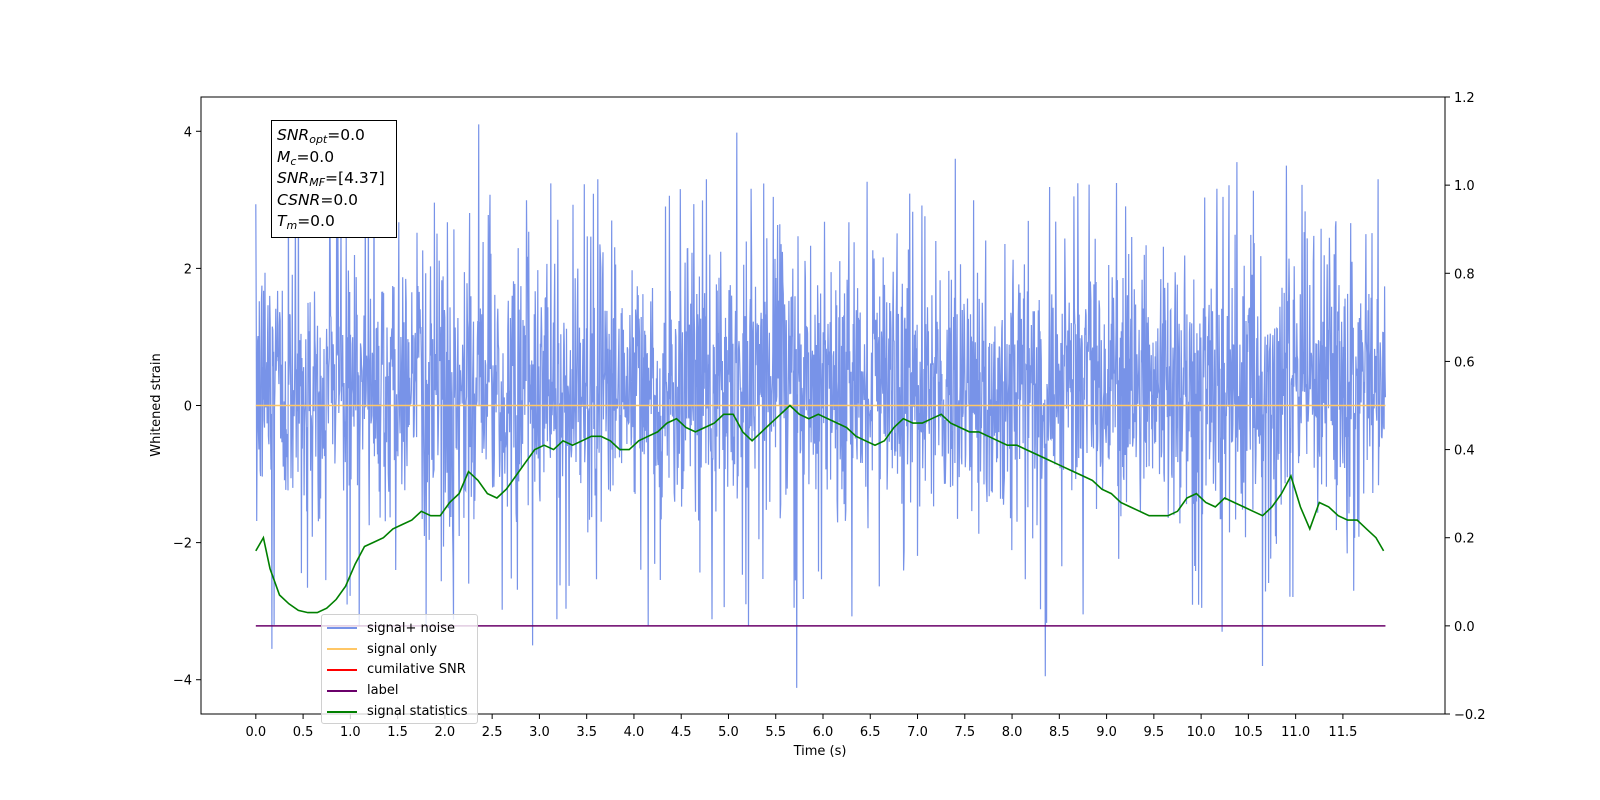 This screenshot has height=800, width=1600. I want to click on x-tick-label: 0.0, so click(255, 732).